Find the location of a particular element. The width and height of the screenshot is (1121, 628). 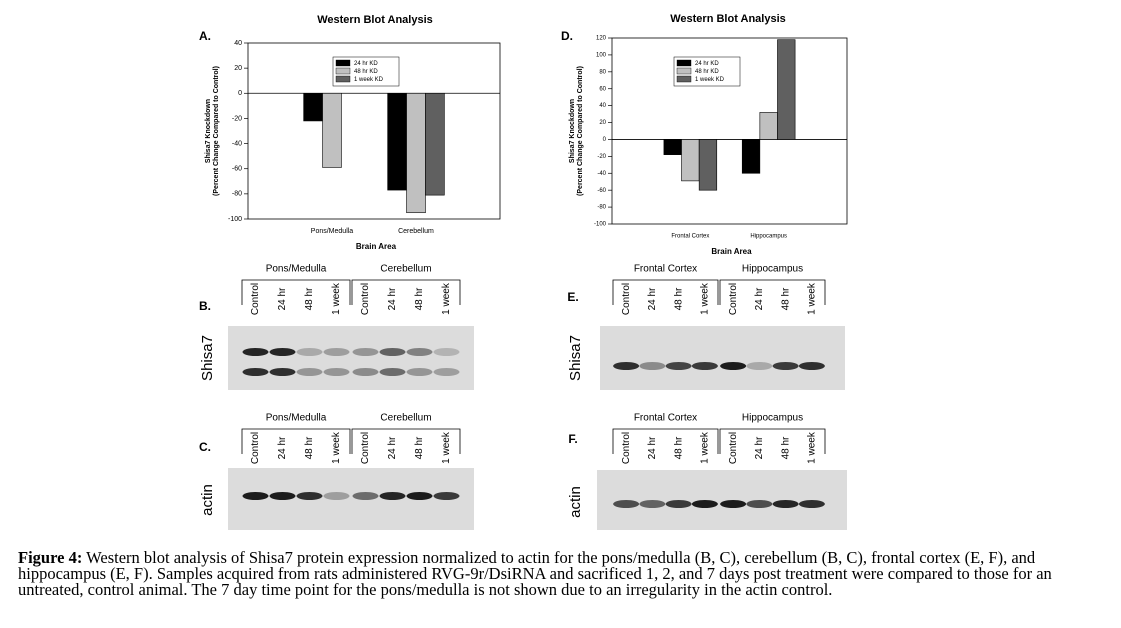

legend-label: 24 hr KD is located at coordinates (707, 64).